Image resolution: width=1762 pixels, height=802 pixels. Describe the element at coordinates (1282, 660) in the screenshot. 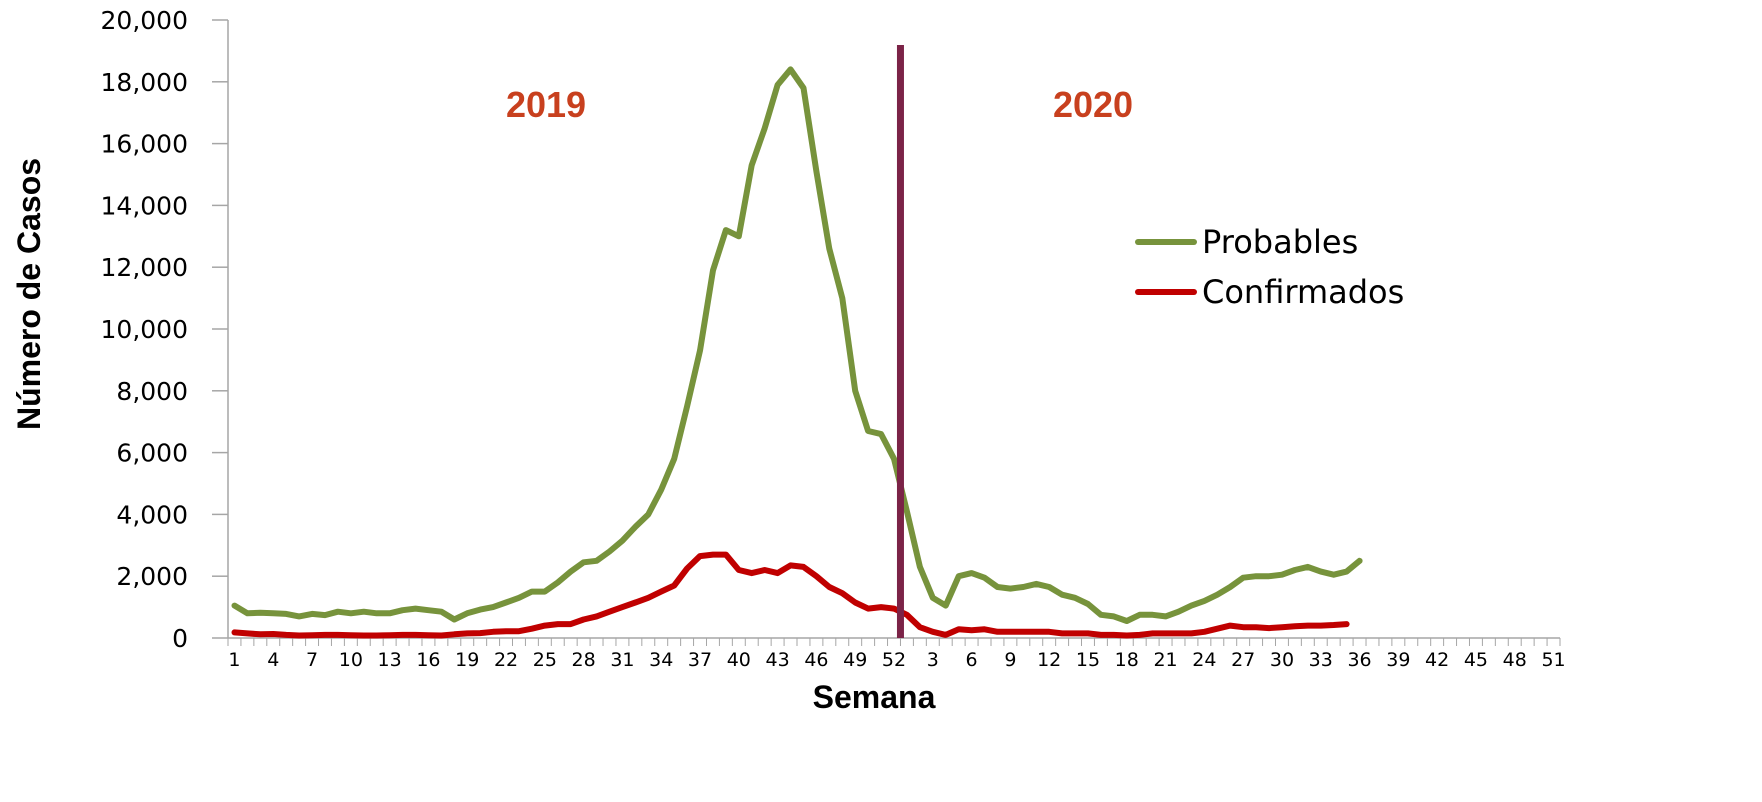

I see `x-tick-label: 30` at that location.